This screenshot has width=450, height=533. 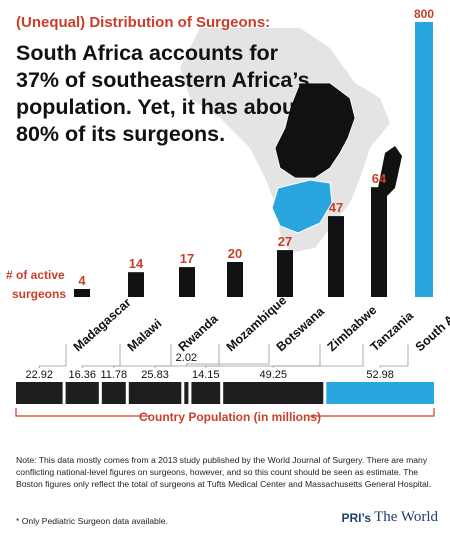 What do you see at coordinates (40, 375) in the screenshot?
I see `population-label-madagascar: 22.92` at bounding box center [40, 375].